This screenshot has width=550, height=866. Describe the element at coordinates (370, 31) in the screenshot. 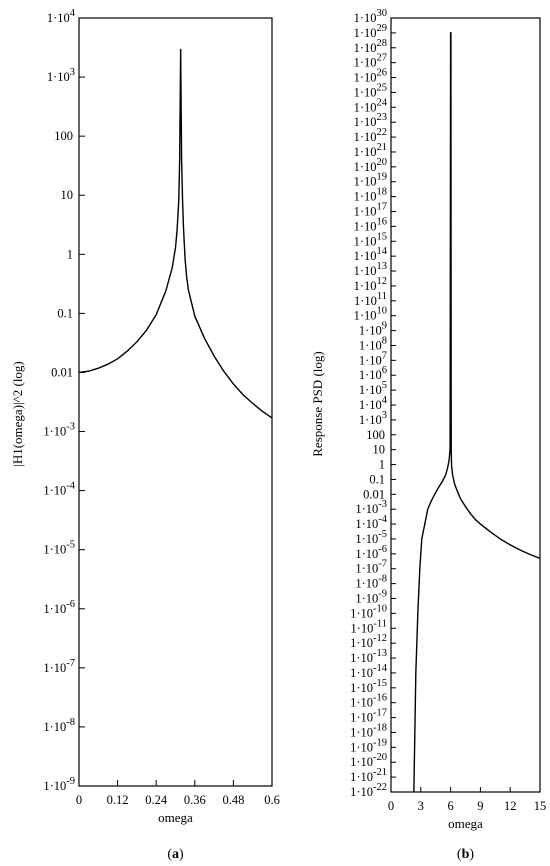

I see `p1-y-tick-label: 1·10²⁹` at that location.